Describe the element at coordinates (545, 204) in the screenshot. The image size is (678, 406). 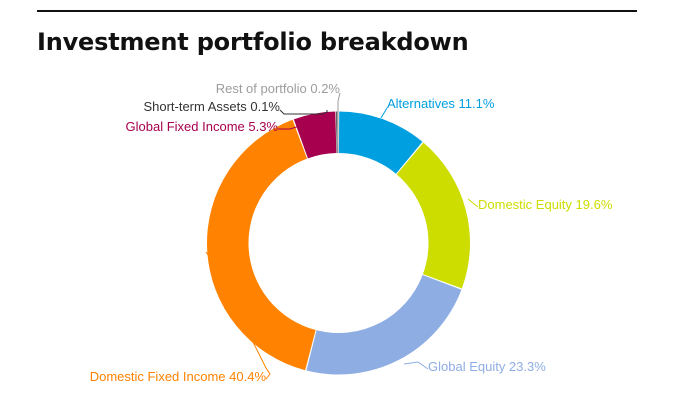
I see `label-domestic-equity: Domestic Equity 19.6%` at that location.